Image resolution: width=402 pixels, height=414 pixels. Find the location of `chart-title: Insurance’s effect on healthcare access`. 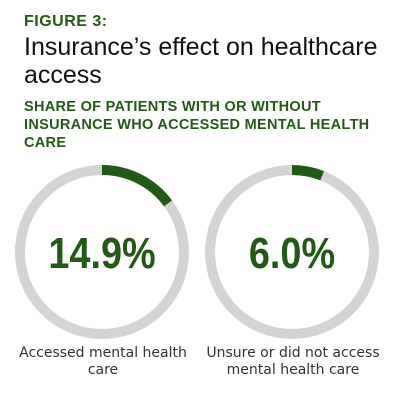

chart-title: Insurance’s effect on healthcare access is located at coordinates (201, 61).